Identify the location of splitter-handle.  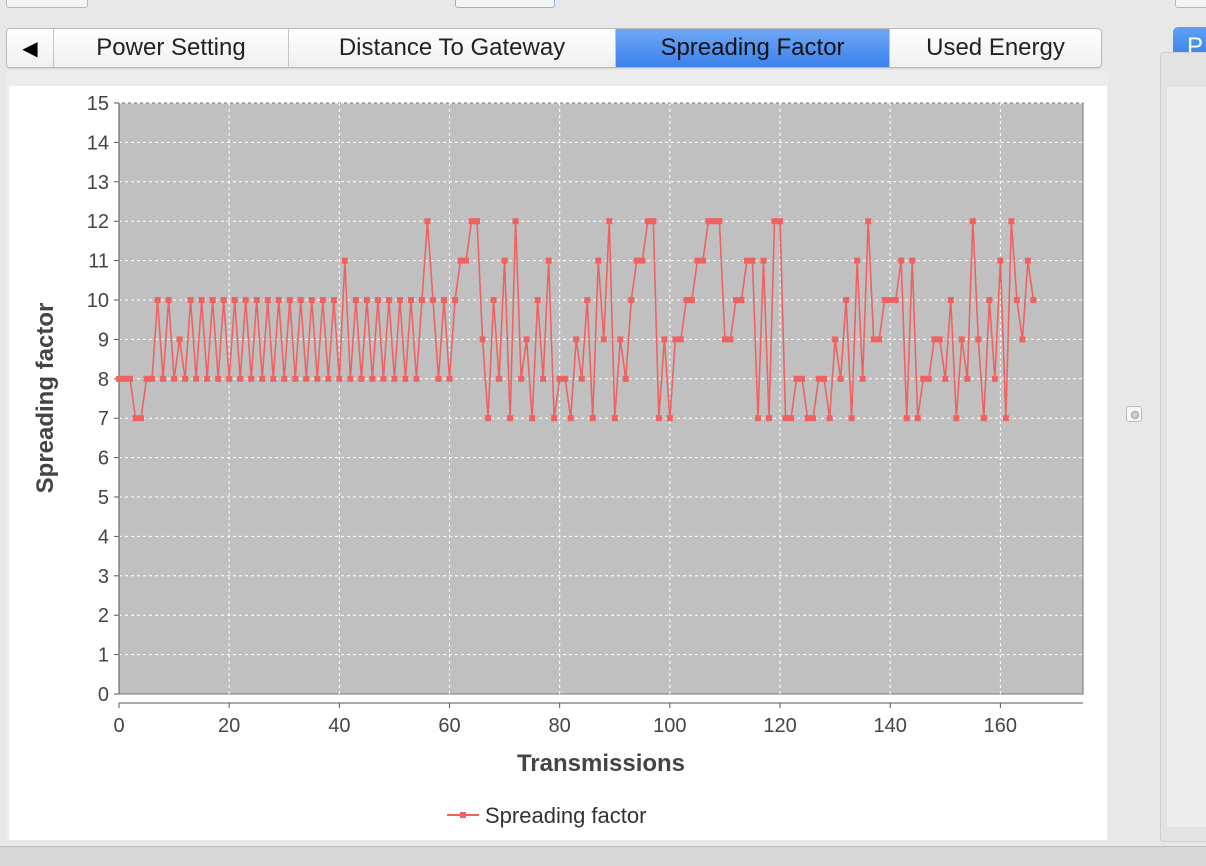
(1134, 414).